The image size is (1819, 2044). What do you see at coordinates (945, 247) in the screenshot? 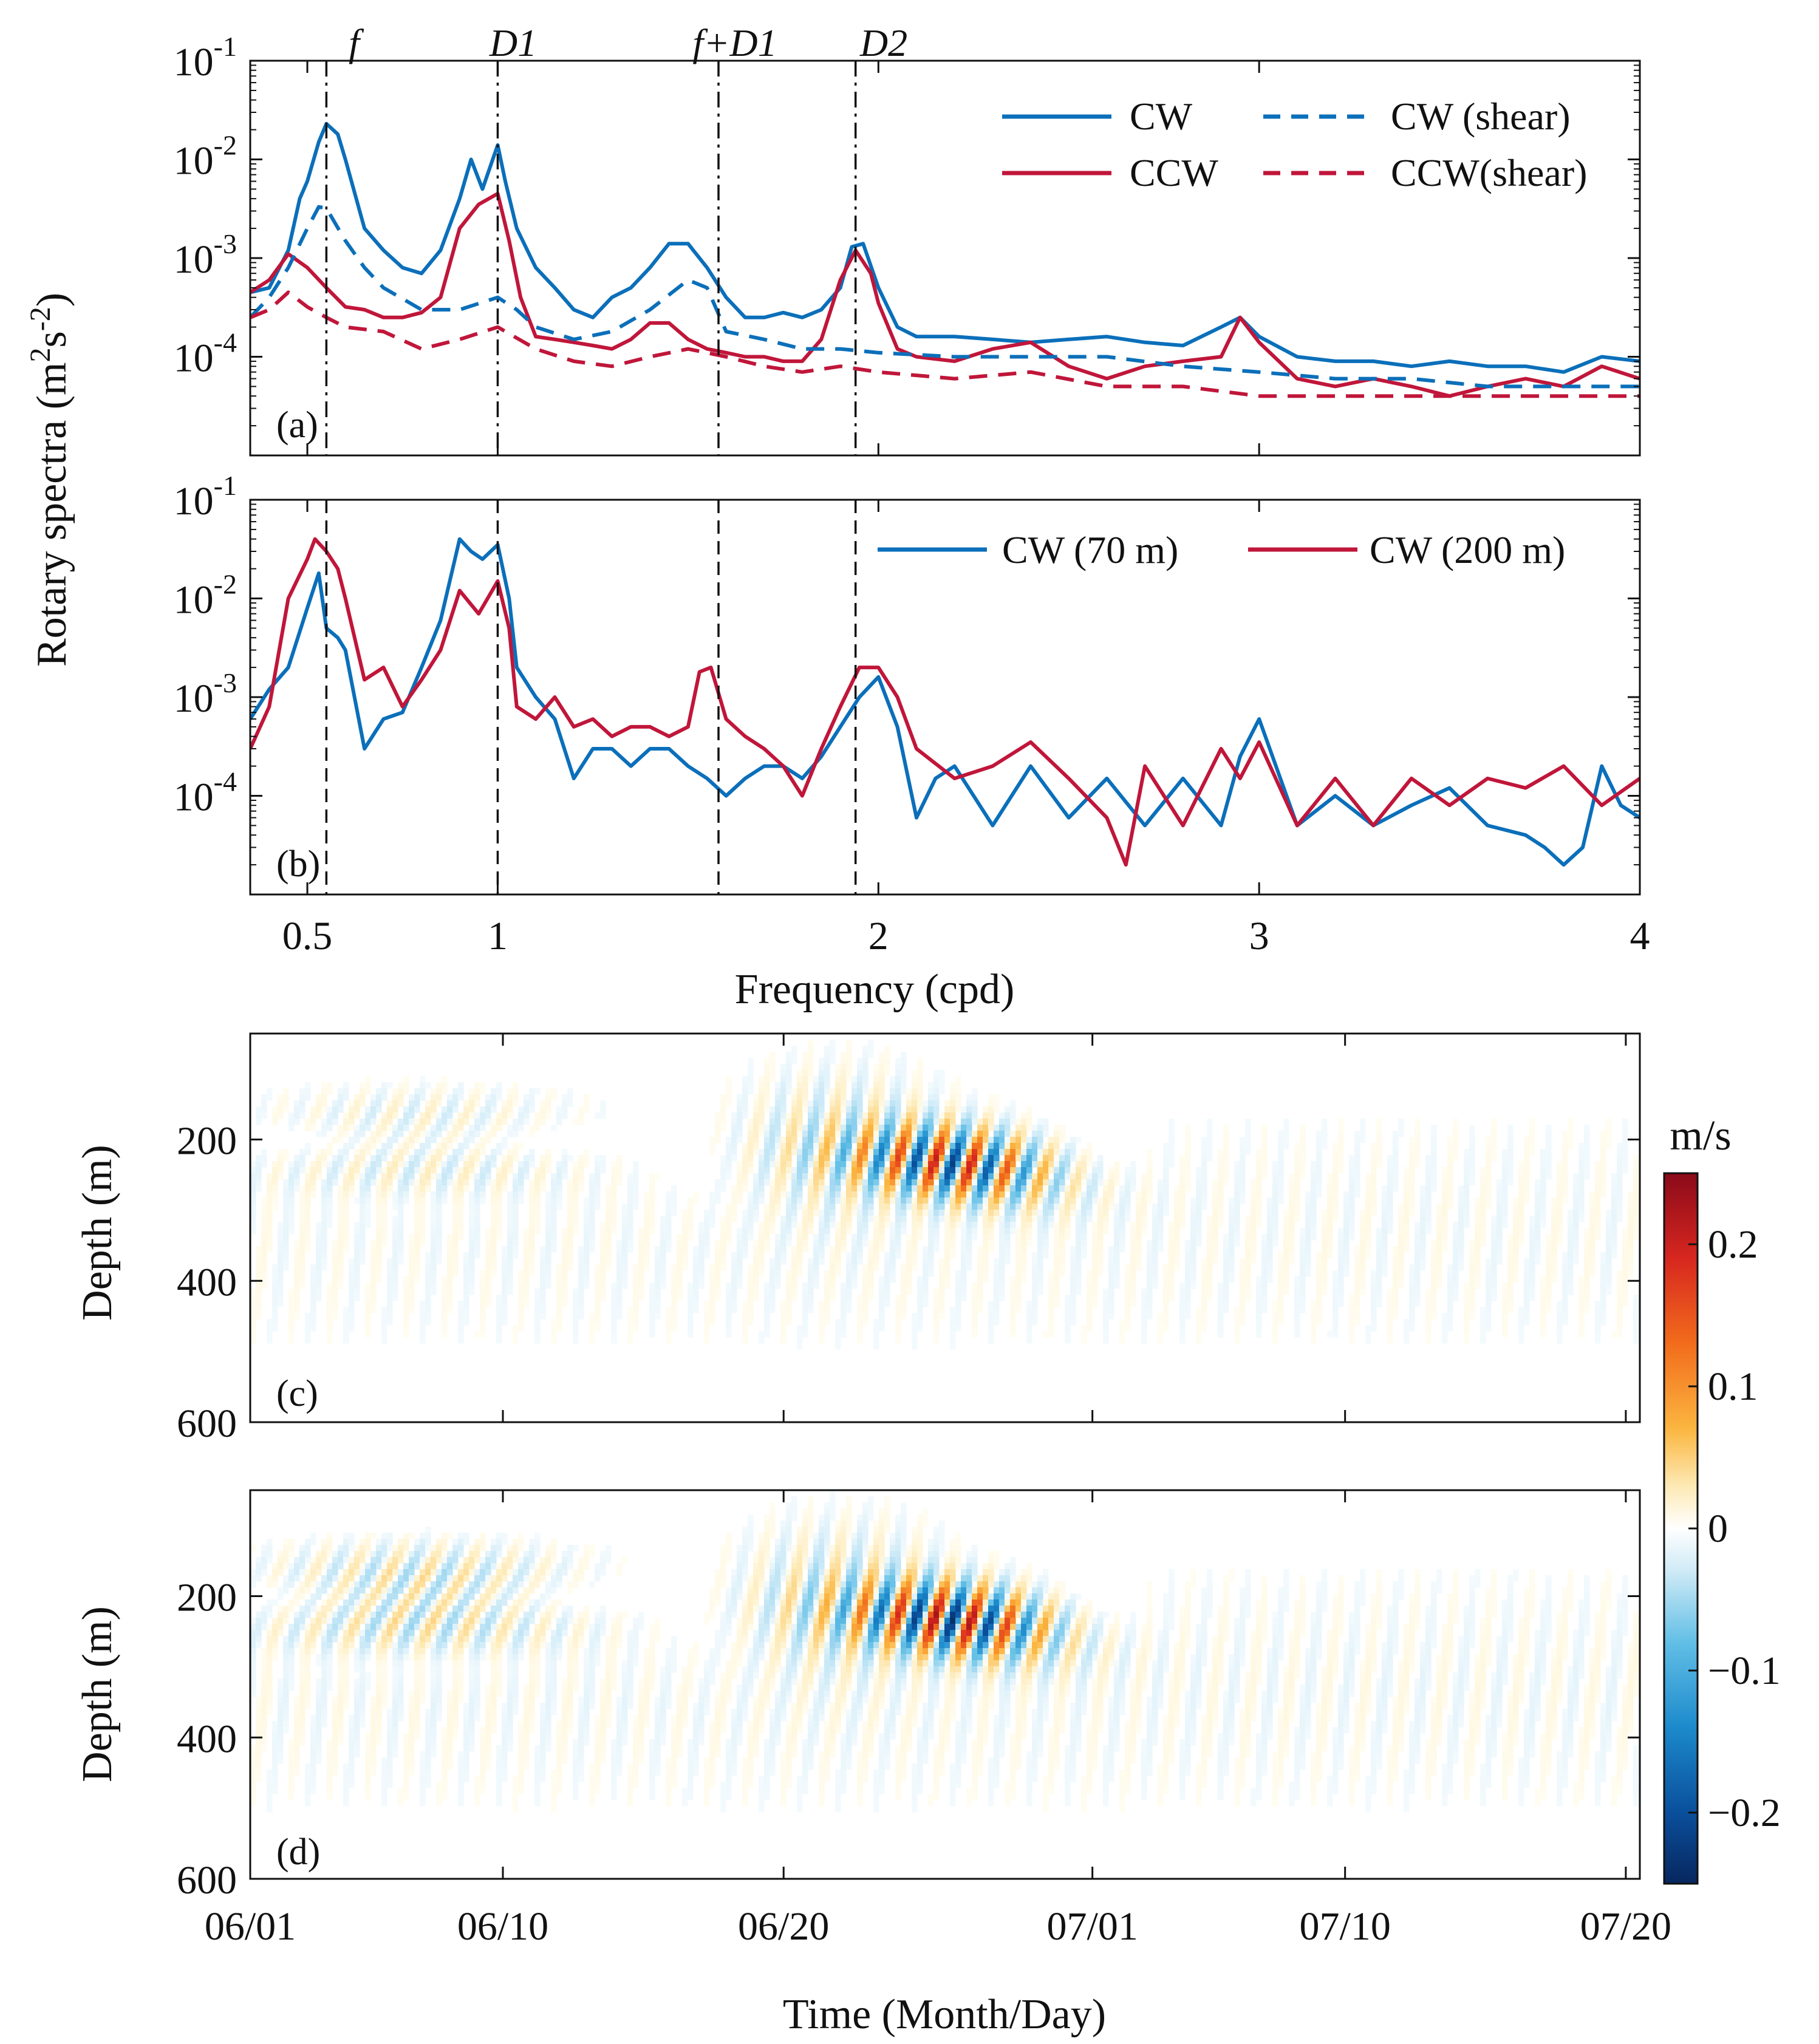
I see `a-series-cw` at bounding box center [945, 247].